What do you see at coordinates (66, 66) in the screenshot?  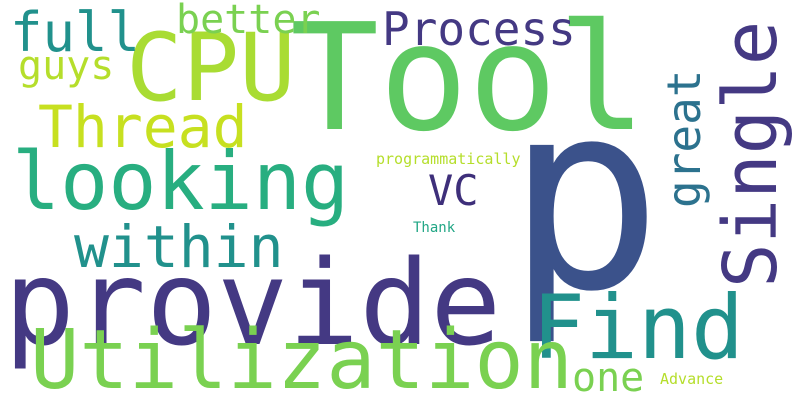 I see `word-guys: guys` at bounding box center [66, 66].